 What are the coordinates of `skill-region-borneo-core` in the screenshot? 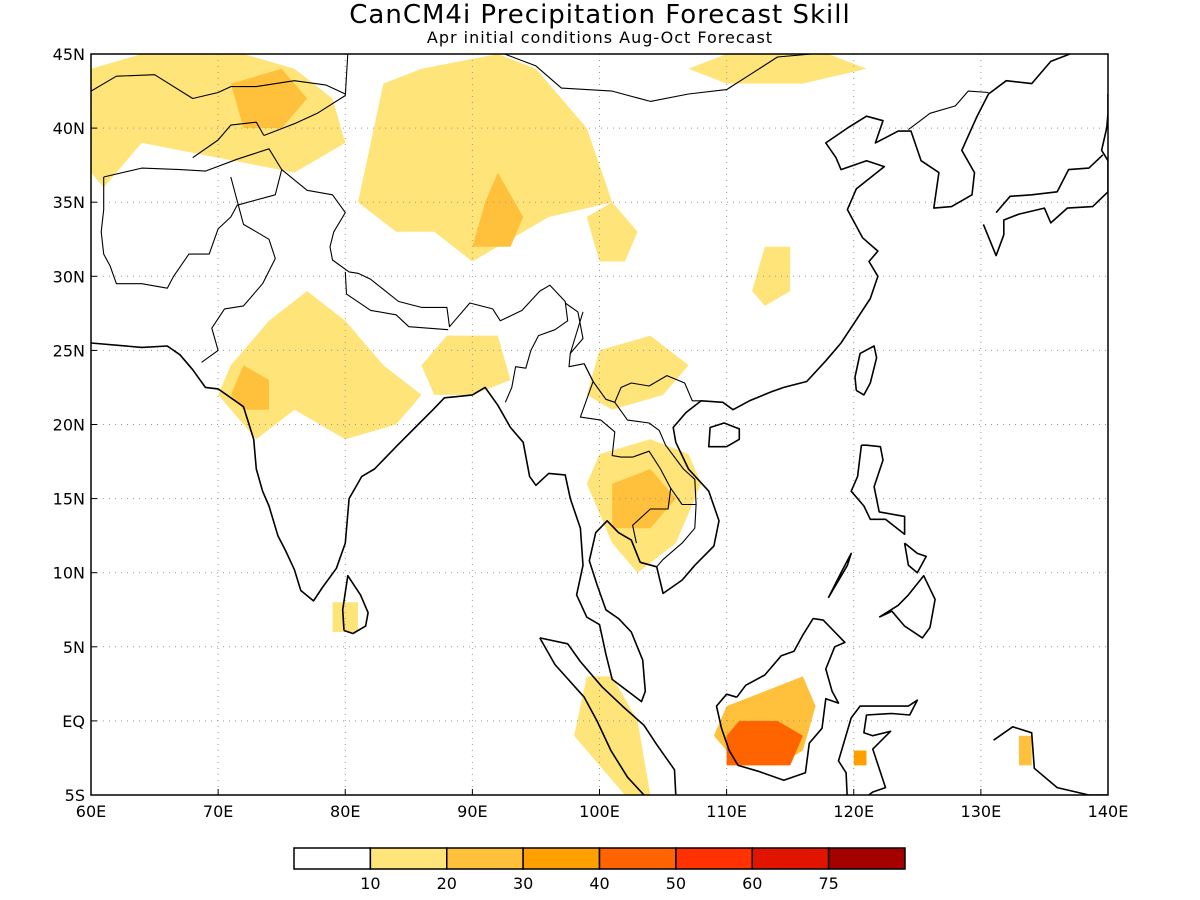 It's located at (764, 743).